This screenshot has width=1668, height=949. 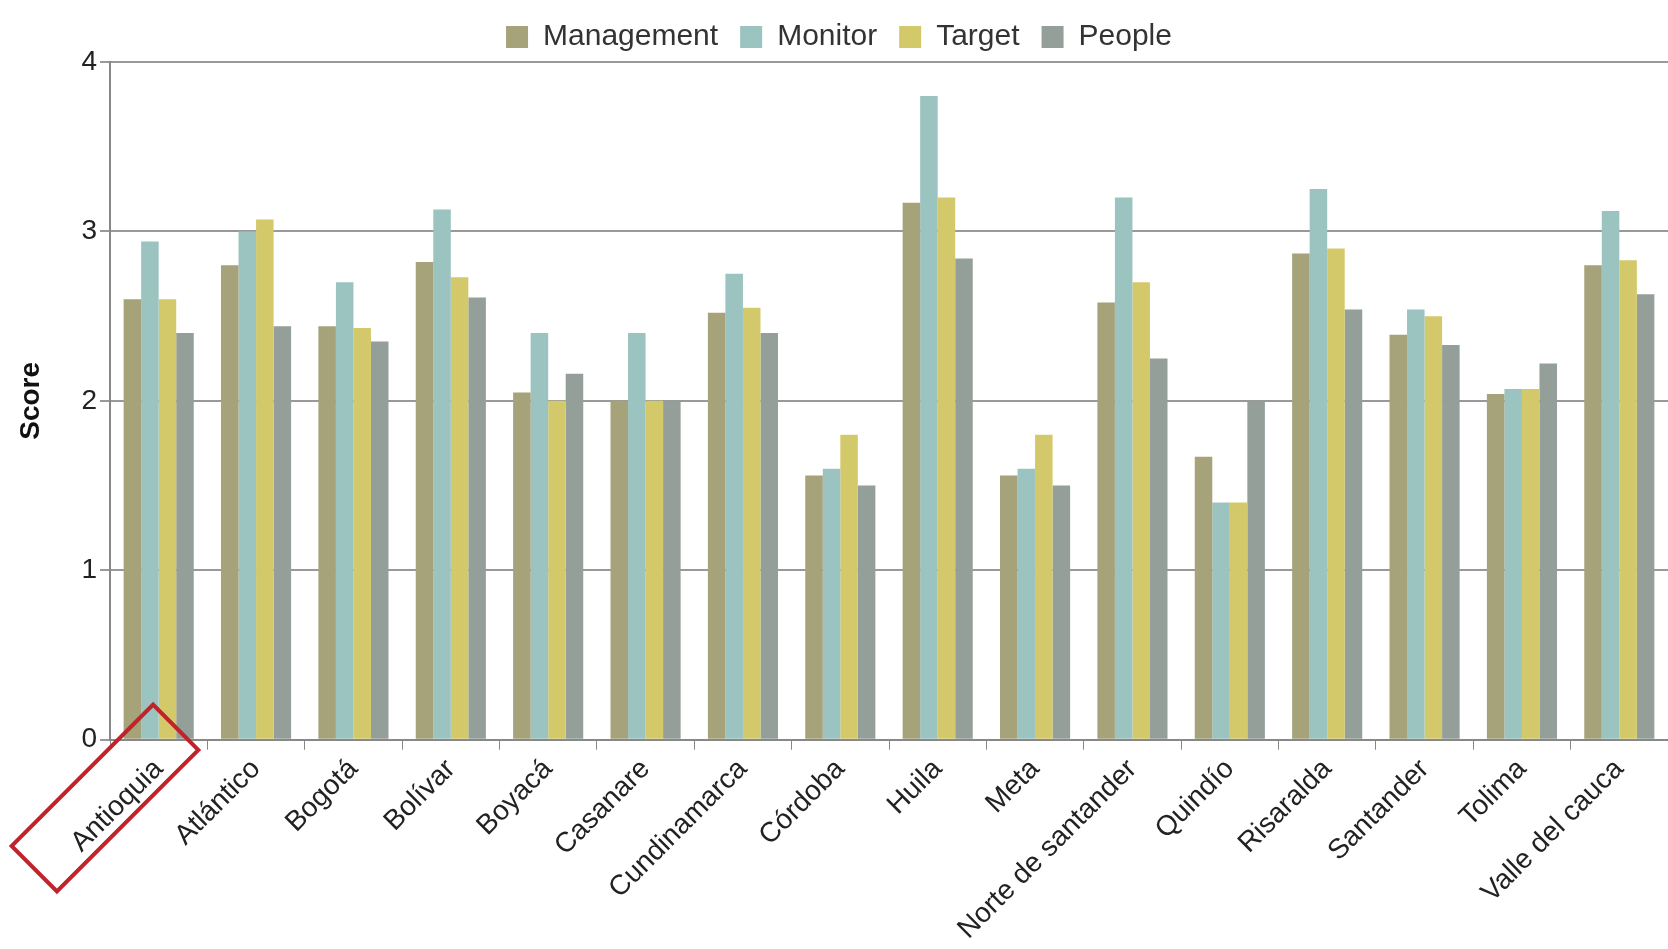 I want to click on legend-label: People, so click(x=1125, y=35).